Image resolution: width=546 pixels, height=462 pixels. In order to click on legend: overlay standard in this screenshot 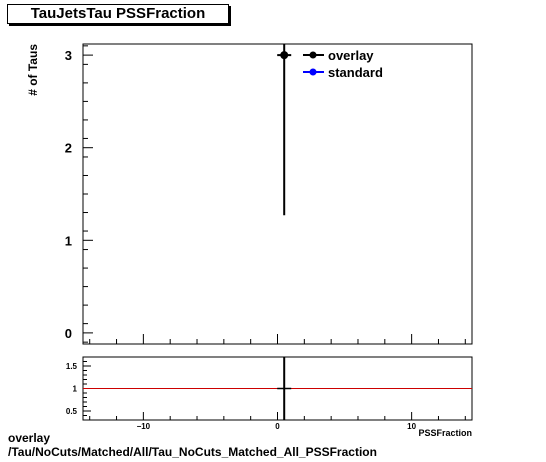, I will do `click(343, 64)`.